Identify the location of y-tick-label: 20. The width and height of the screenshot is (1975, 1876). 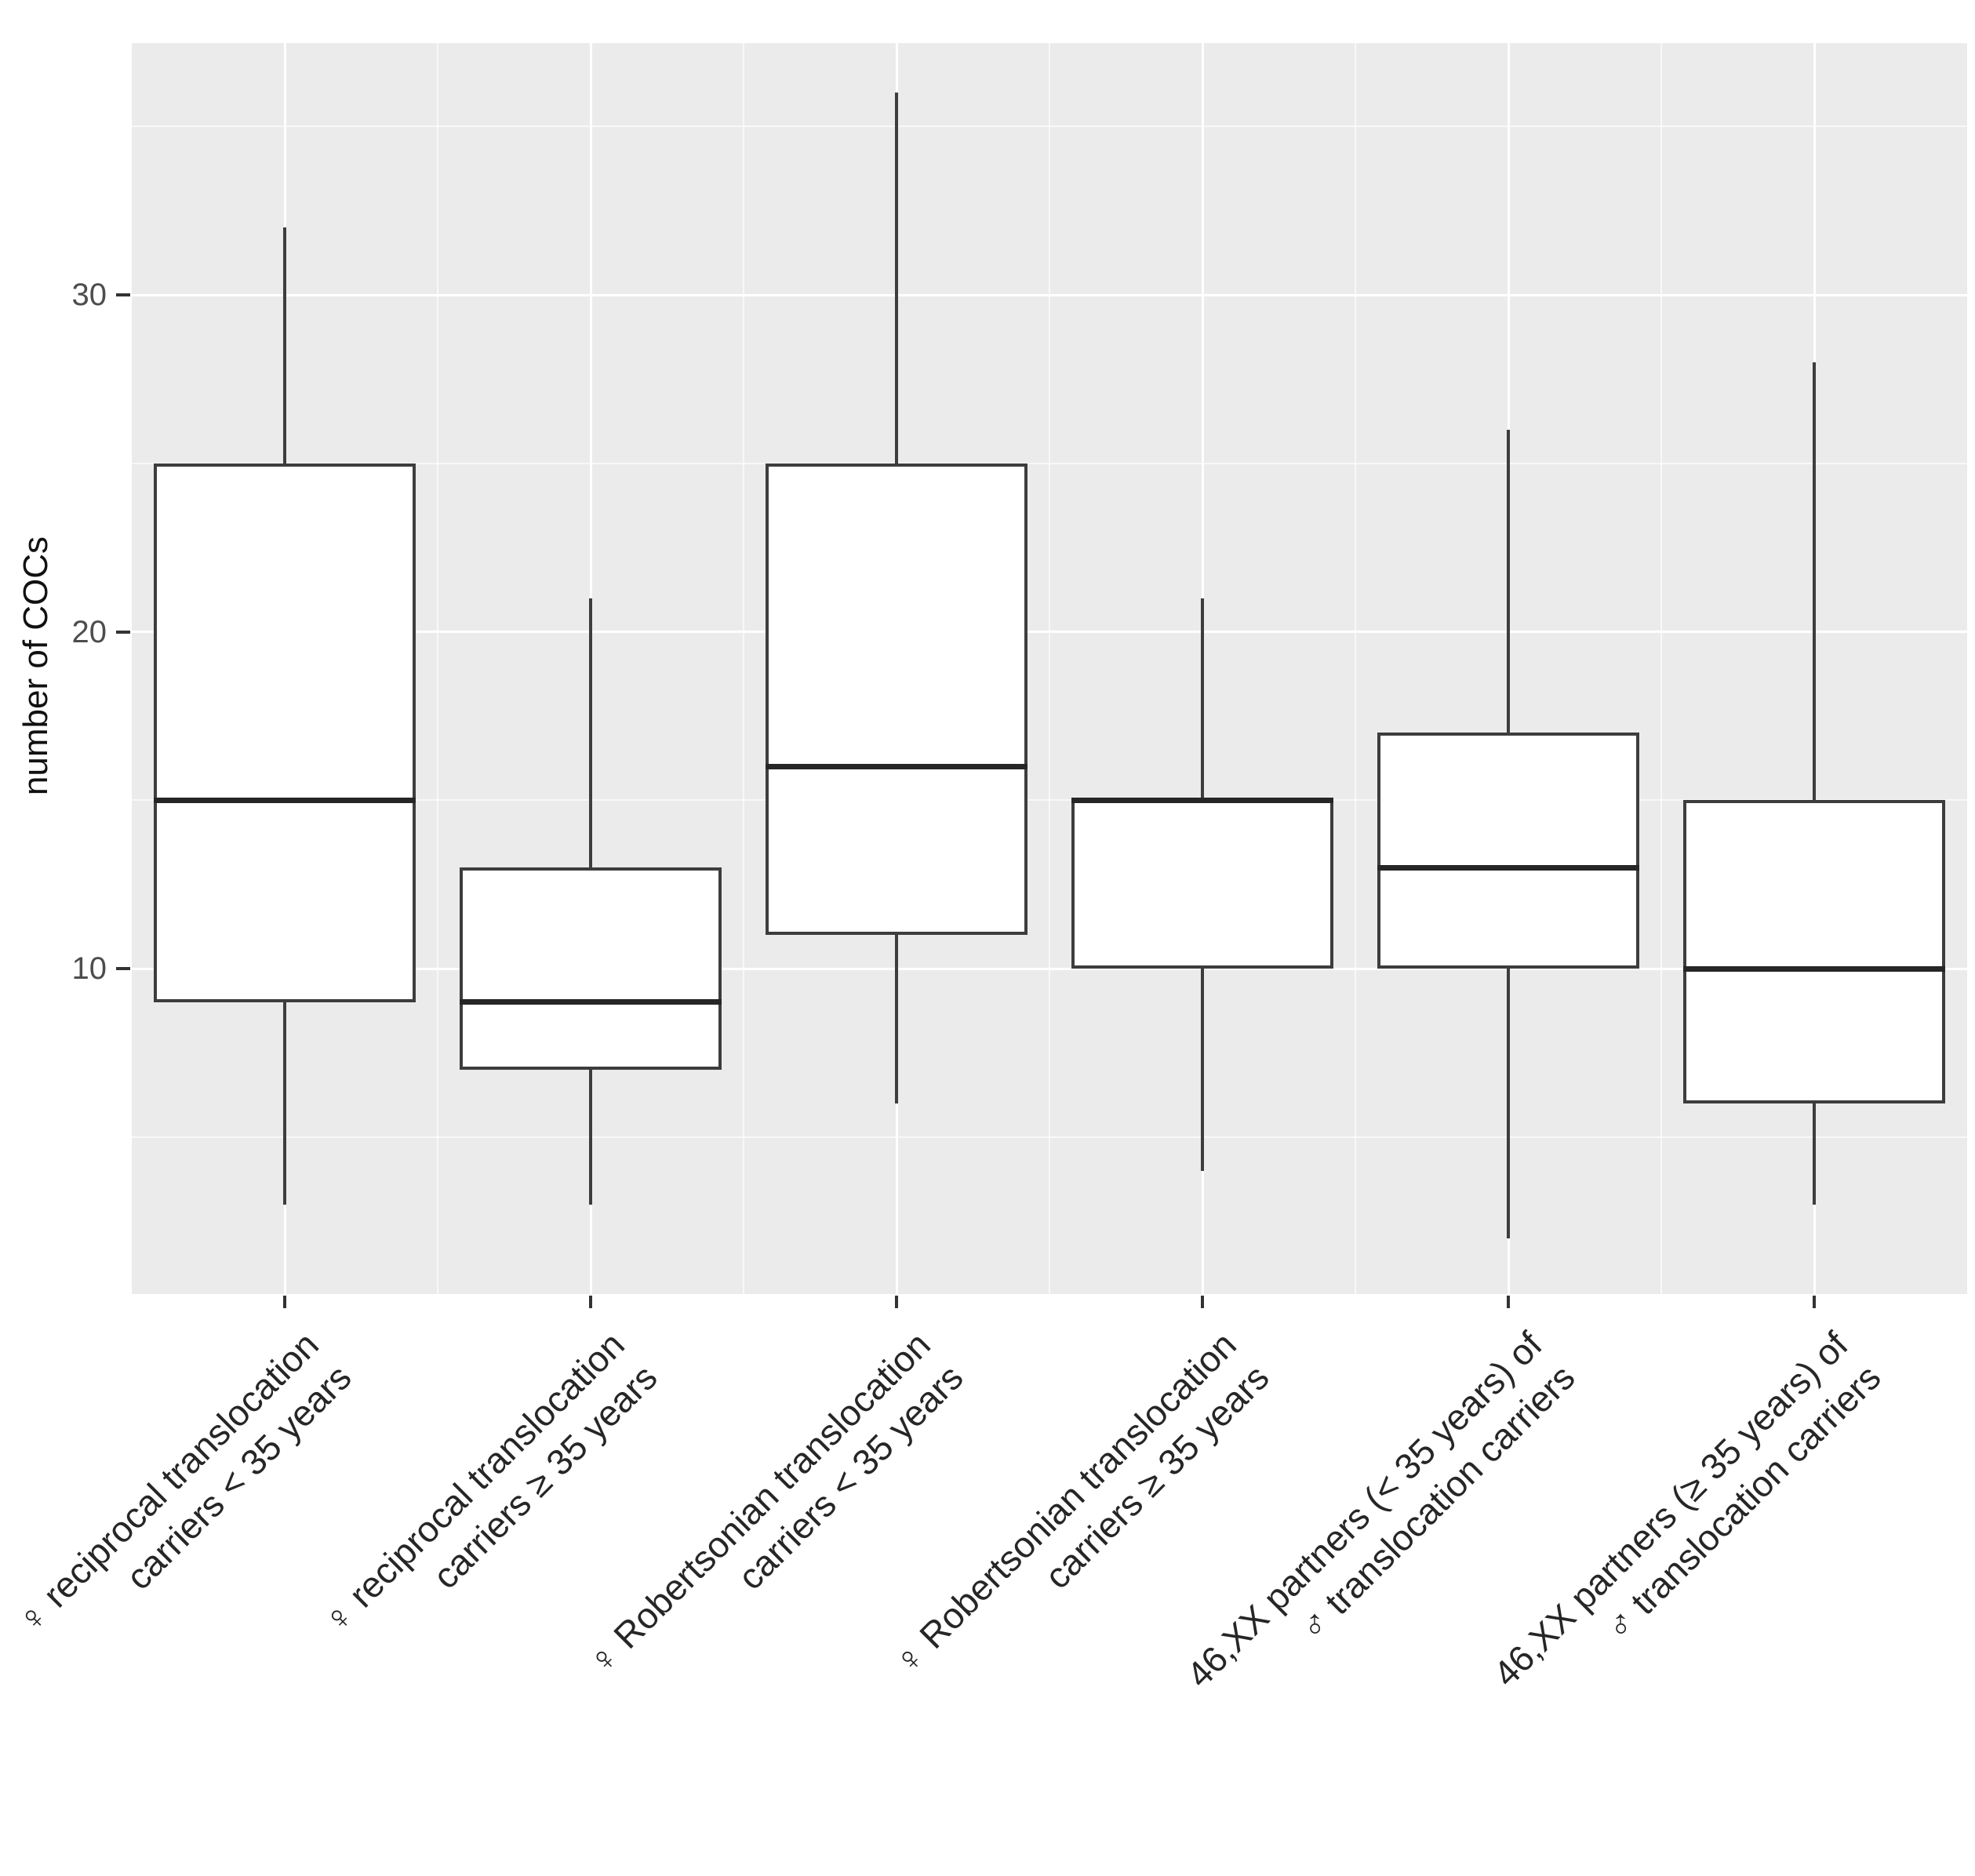
(89, 631).